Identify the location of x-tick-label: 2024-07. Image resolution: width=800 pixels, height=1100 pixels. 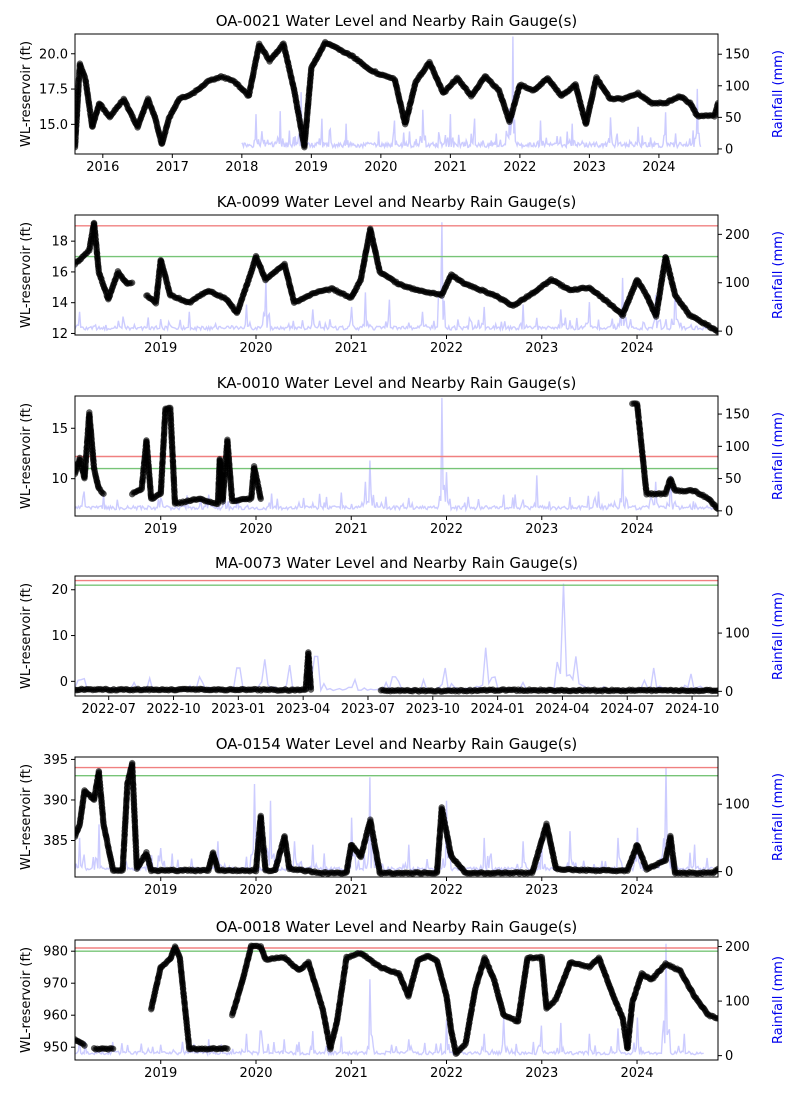
(627, 709).